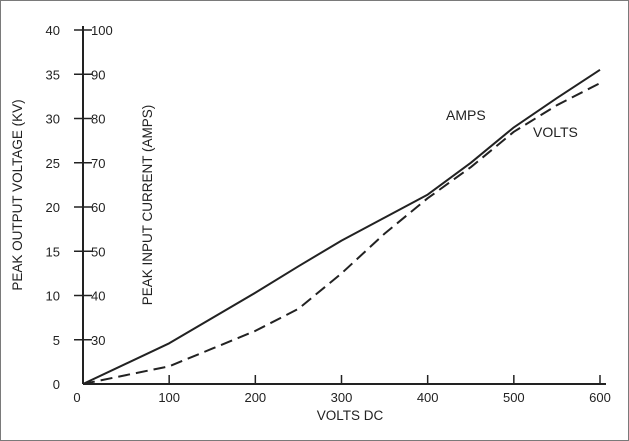 This screenshot has height=441, width=629. What do you see at coordinates (53, 74) in the screenshot?
I see `y-tick-label-left: 35` at bounding box center [53, 74].